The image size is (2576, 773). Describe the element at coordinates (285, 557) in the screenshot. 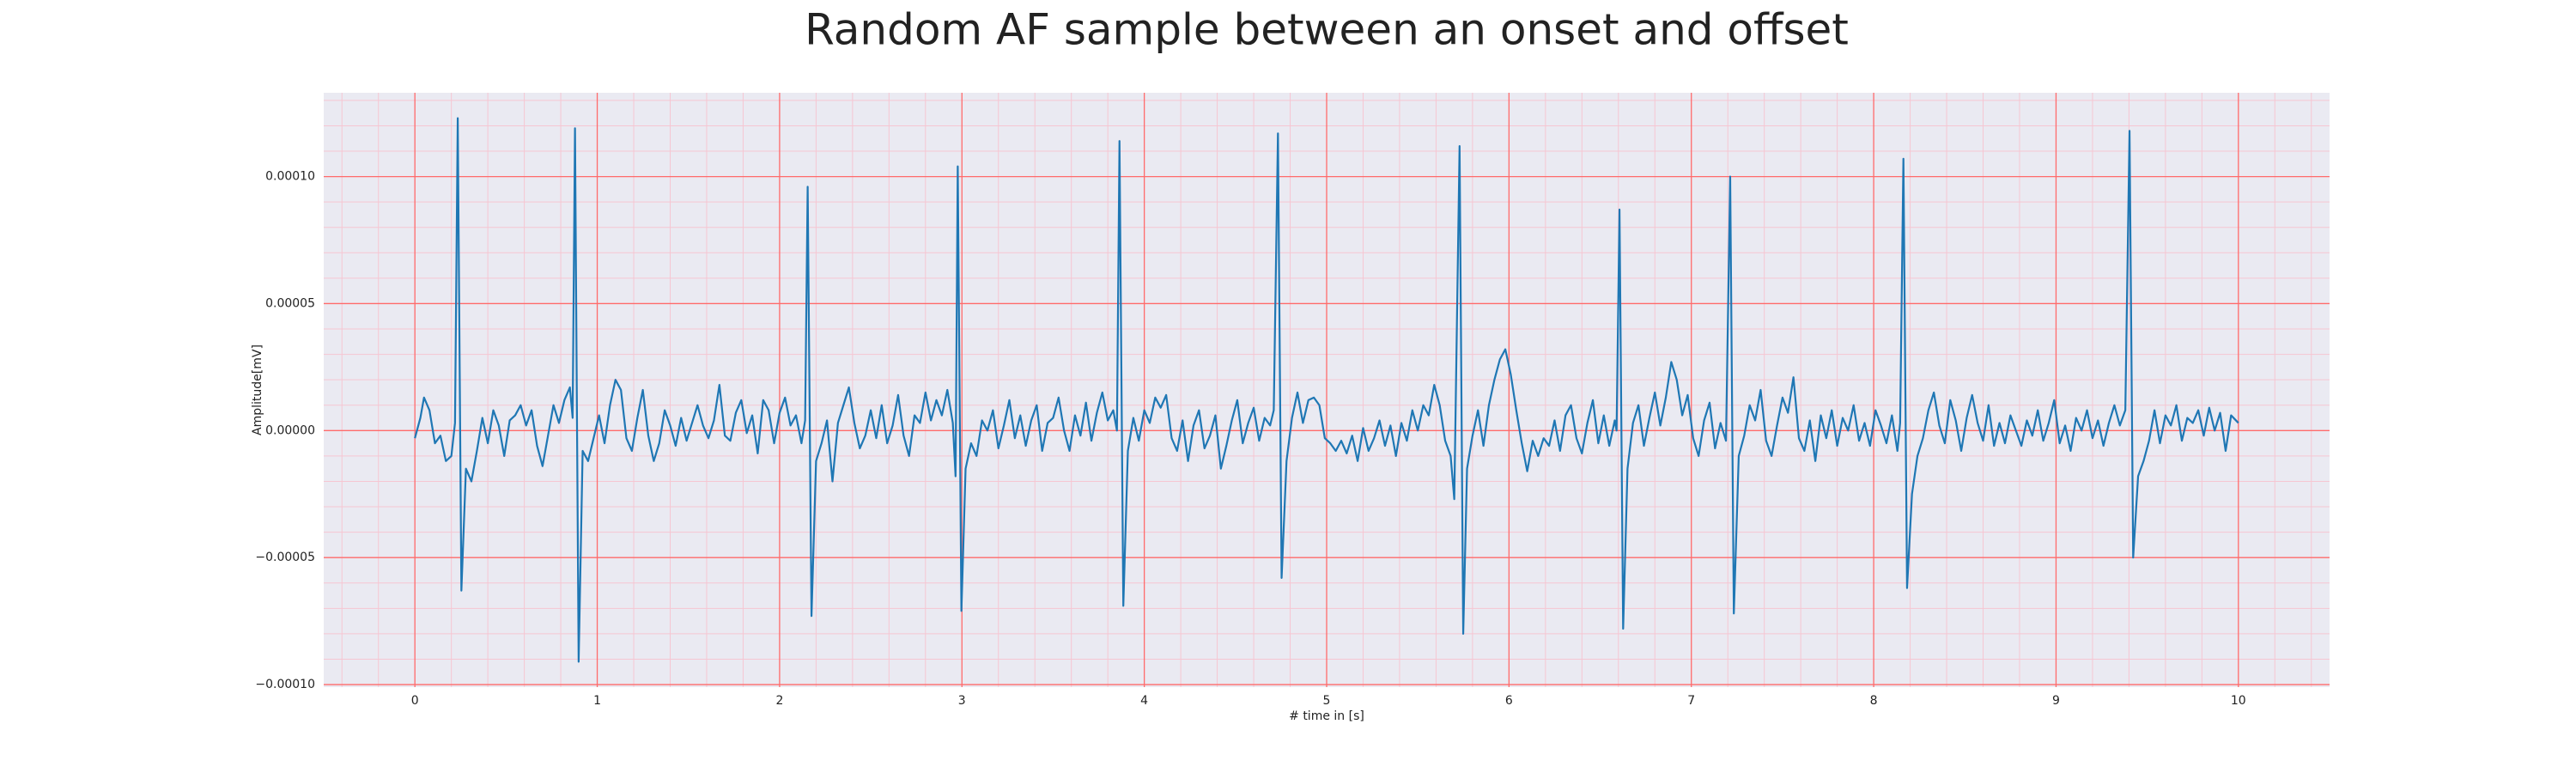

I see `y-tick-label: −0.00005` at that location.